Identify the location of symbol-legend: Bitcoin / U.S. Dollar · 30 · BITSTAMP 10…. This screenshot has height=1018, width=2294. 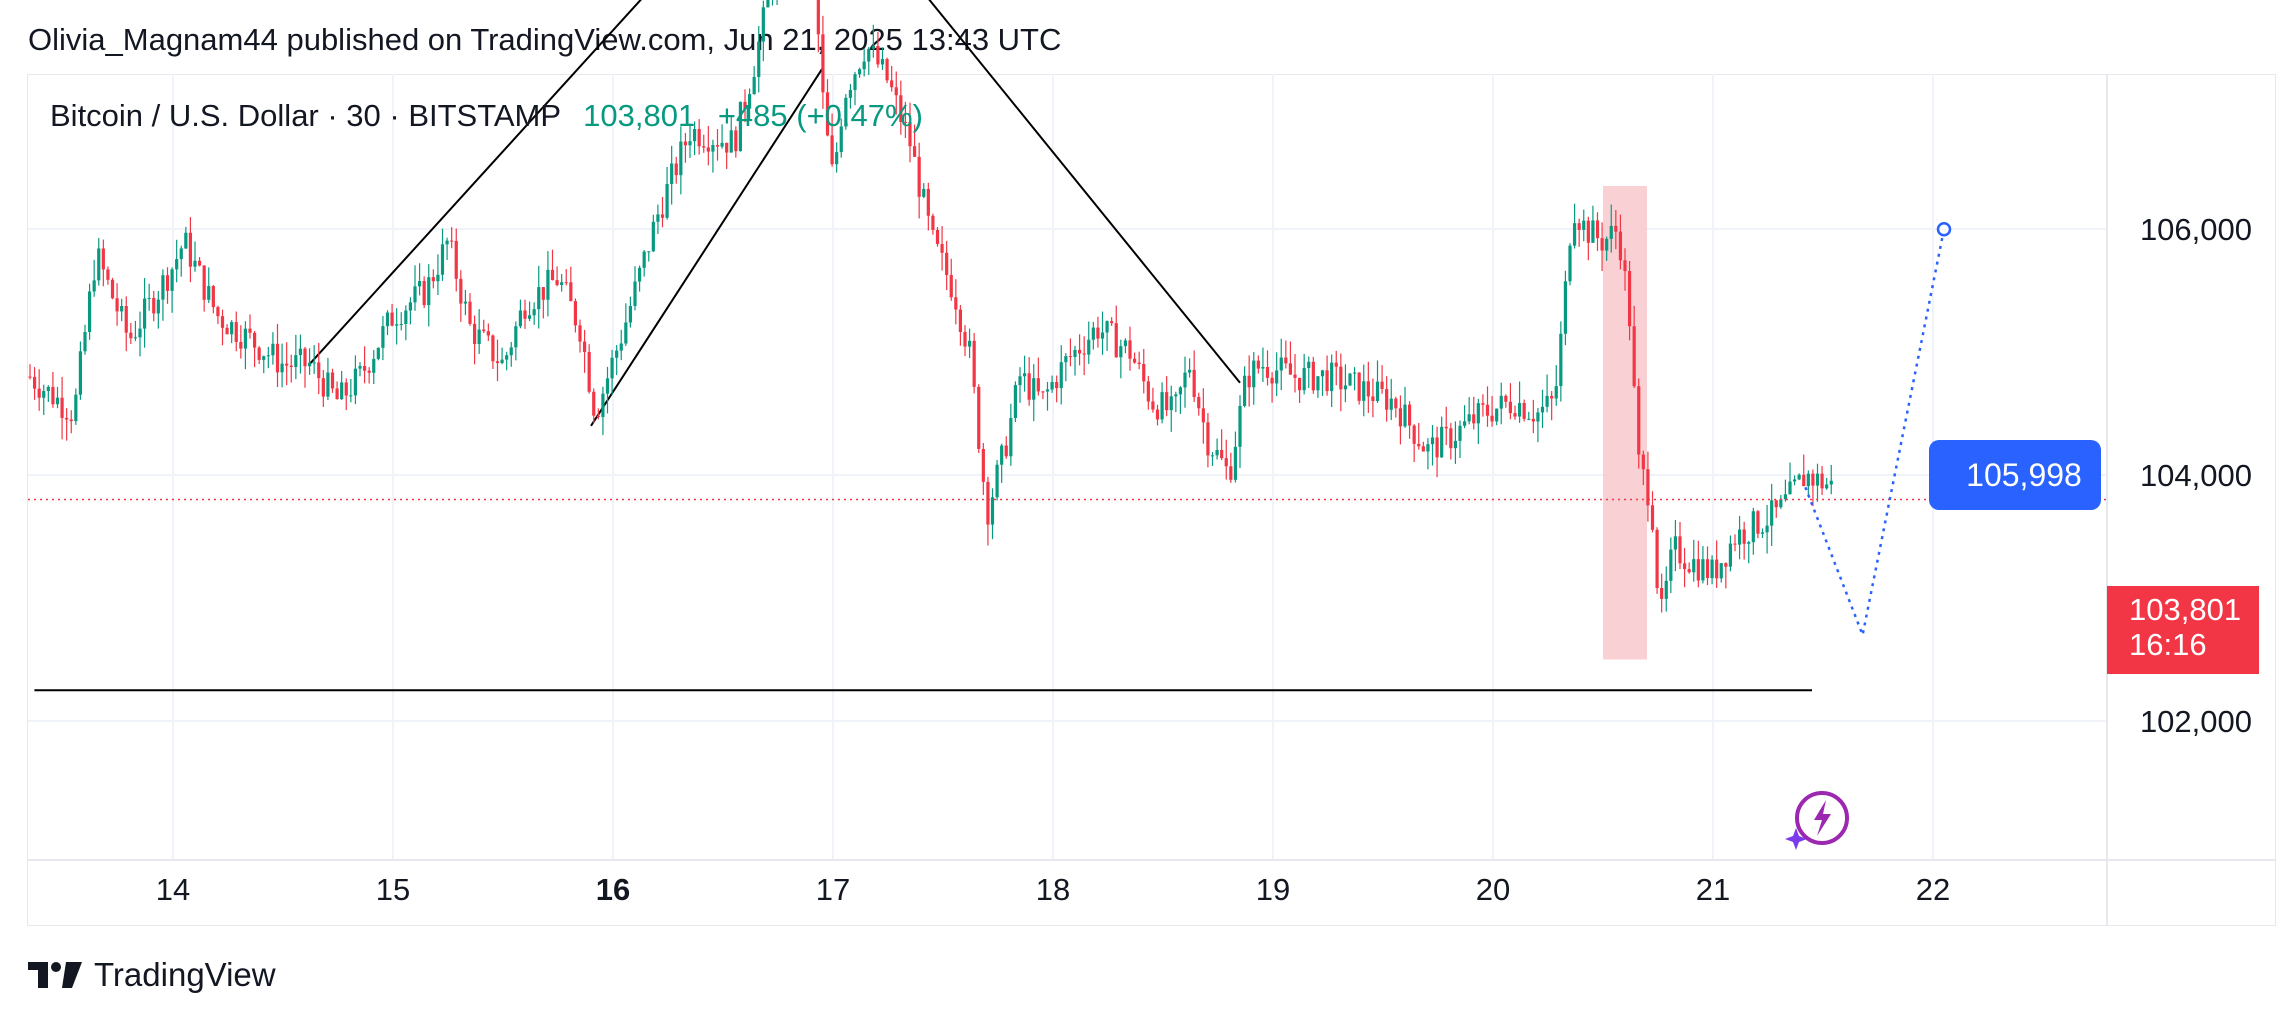
(486, 116).